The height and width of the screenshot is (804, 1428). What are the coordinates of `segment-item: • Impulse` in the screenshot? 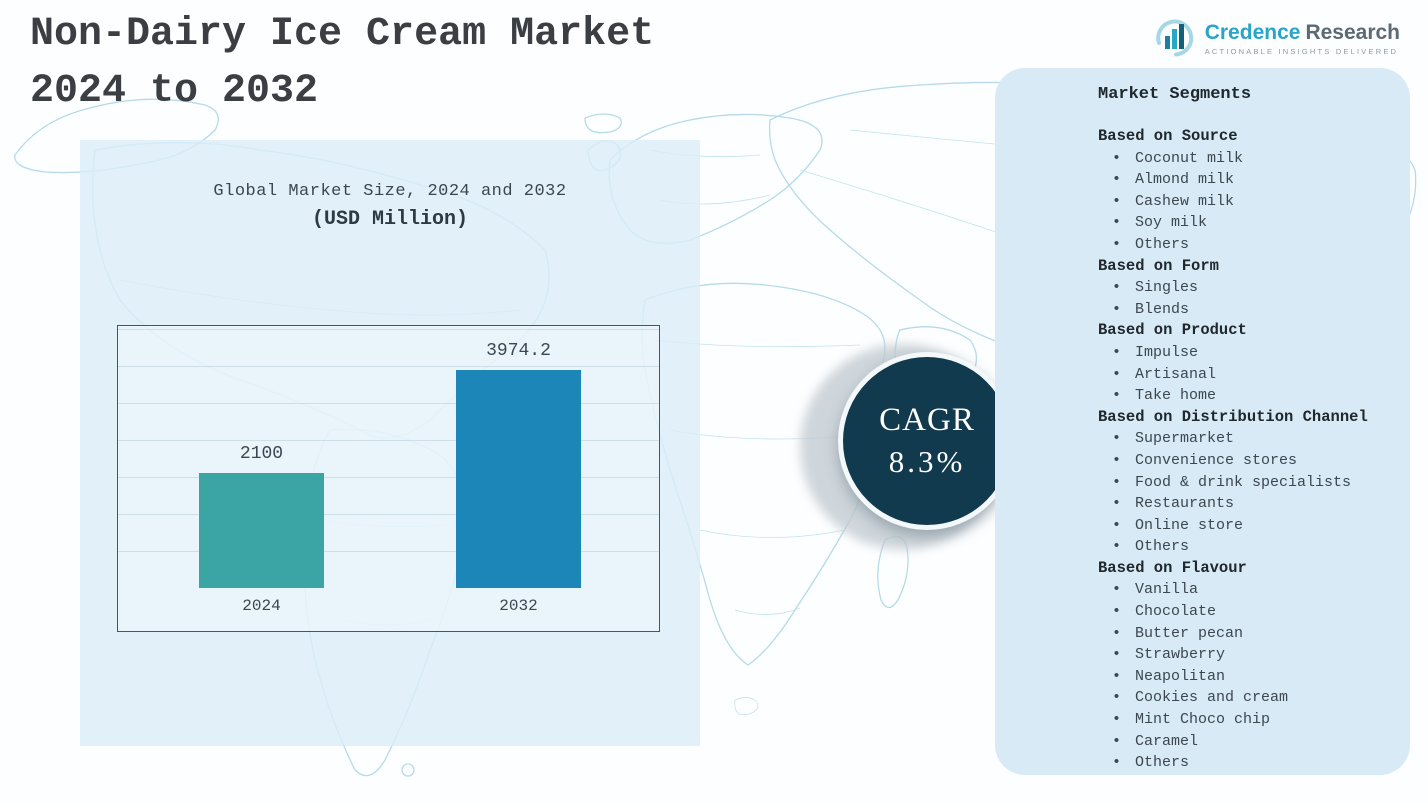 It's located at (1261, 353).